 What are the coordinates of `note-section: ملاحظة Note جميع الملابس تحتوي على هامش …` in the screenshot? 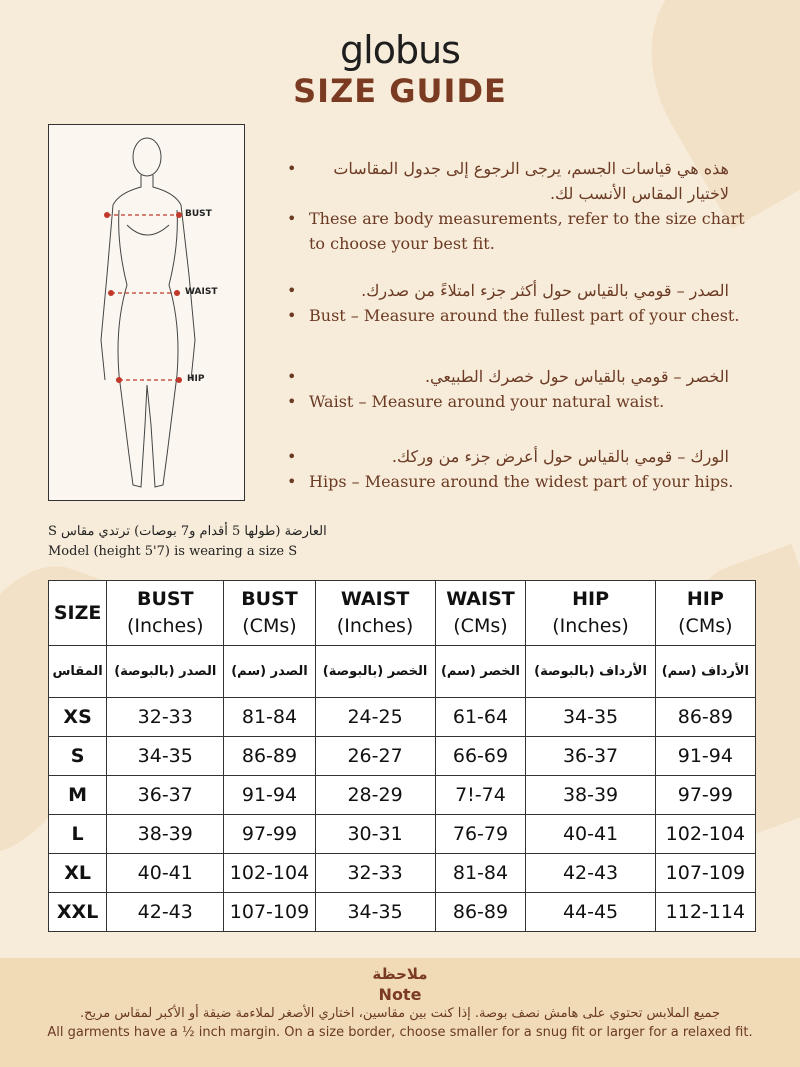 It's located at (400, 1012).